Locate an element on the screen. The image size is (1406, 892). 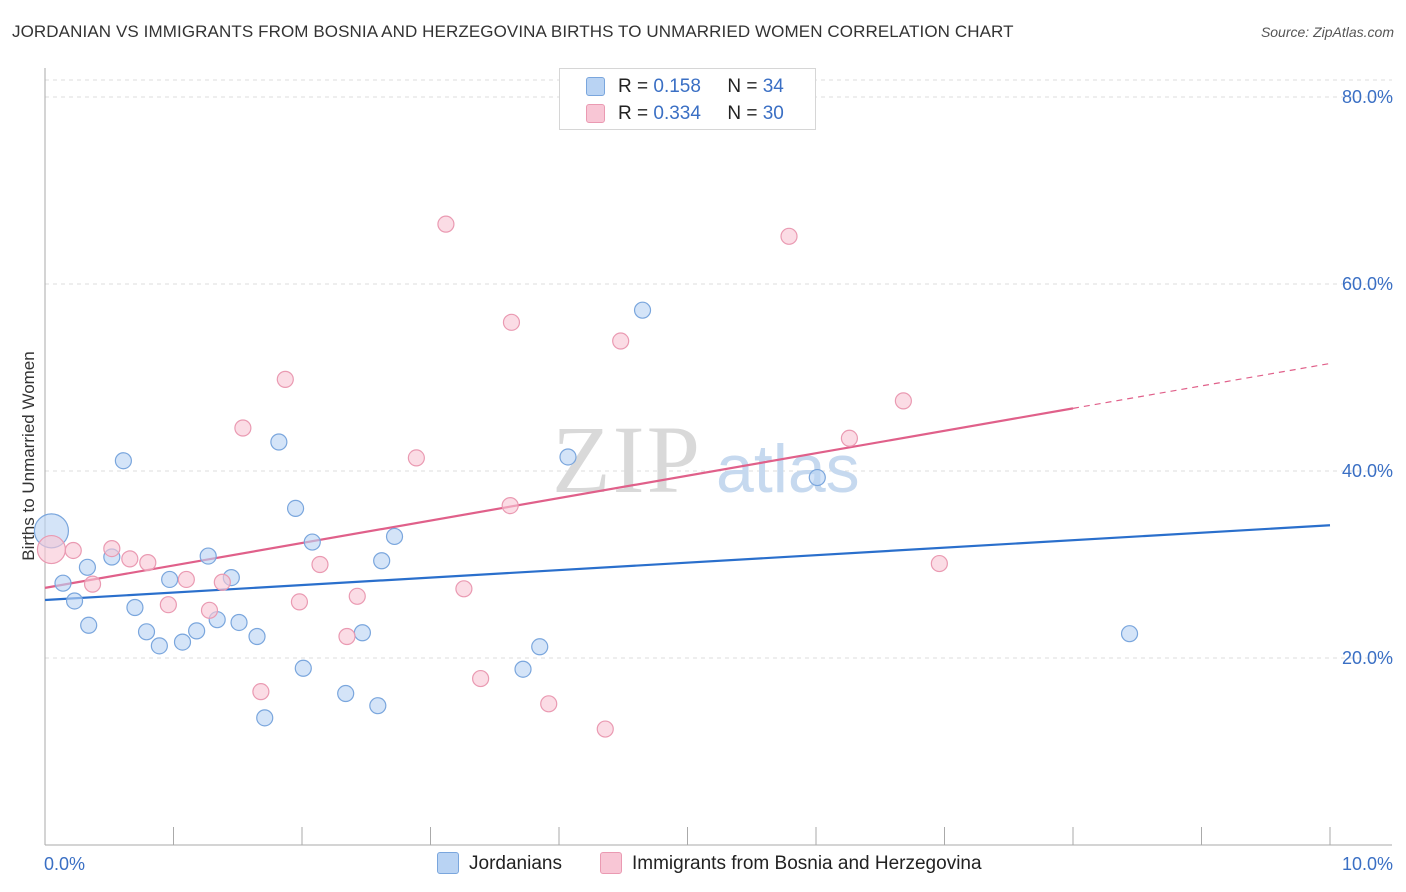
legend-n-value: 34 is located at coordinates (773, 86).